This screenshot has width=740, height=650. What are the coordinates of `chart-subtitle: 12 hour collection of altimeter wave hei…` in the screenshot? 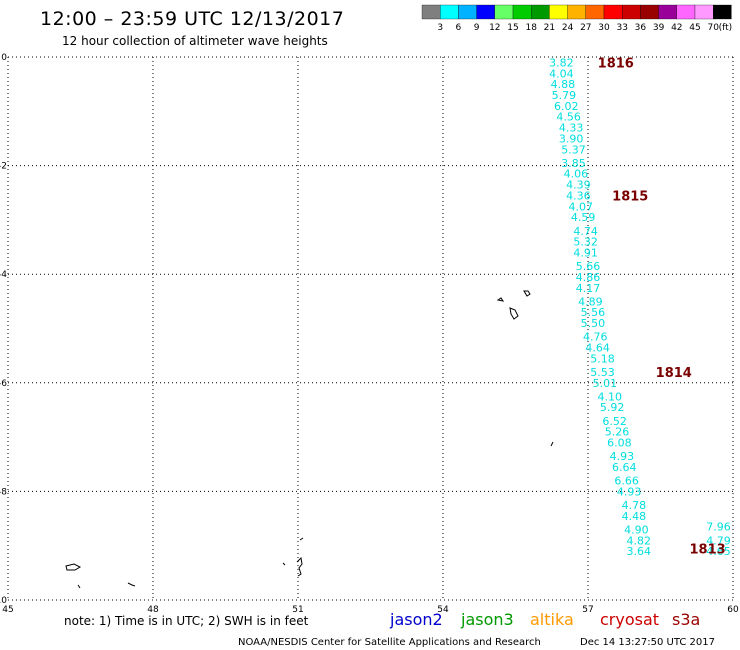 It's located at (195, 41).